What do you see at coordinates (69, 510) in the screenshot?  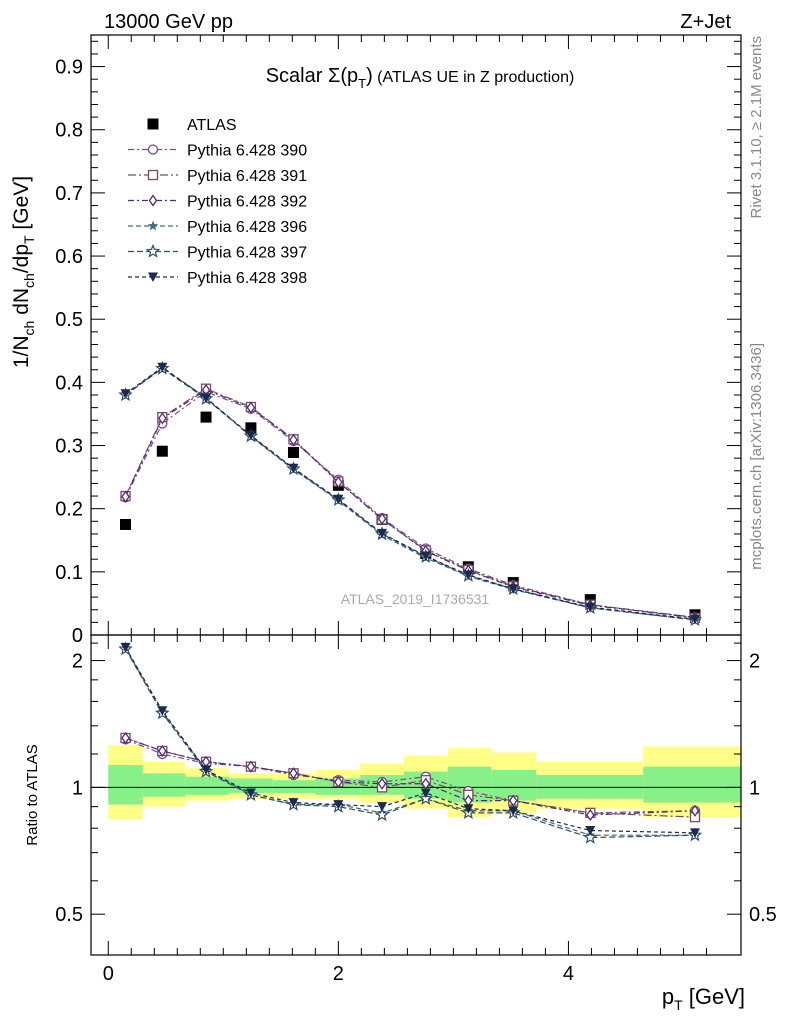 I see `y-tick-label: 0.2` at bounding box center [69, 510].